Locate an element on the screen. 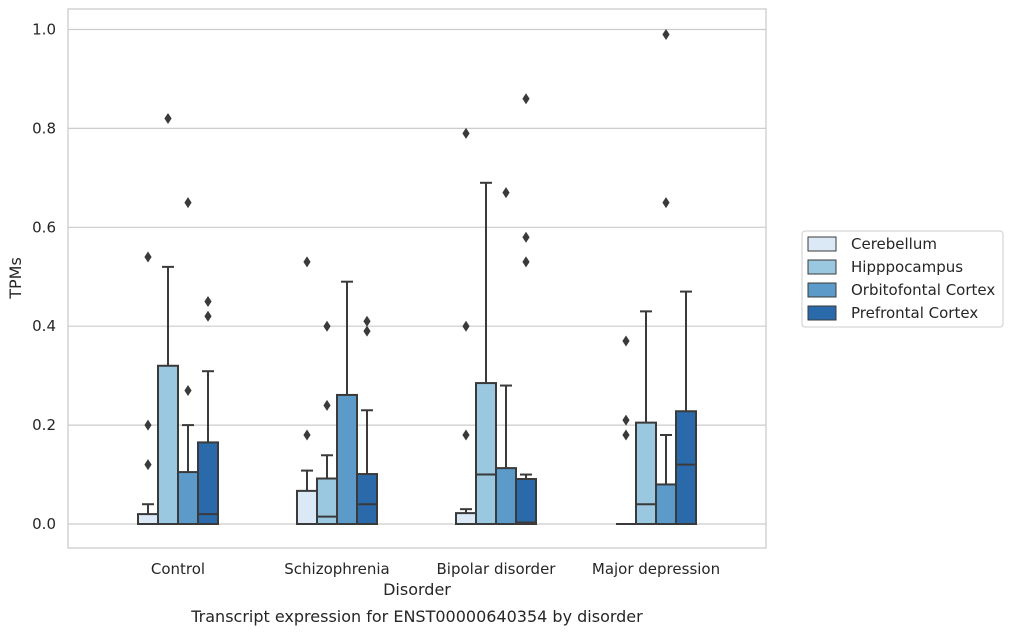  legend-item: Cerebellum is located at coordinates (872, 244).